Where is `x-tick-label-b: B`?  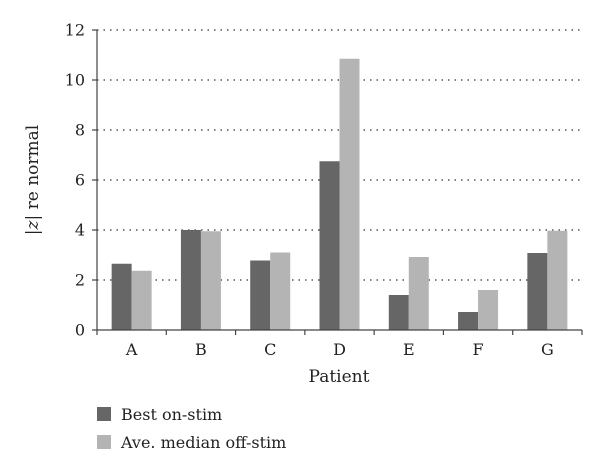
x-tick-label-b: B is located at coordinates (201, 349).